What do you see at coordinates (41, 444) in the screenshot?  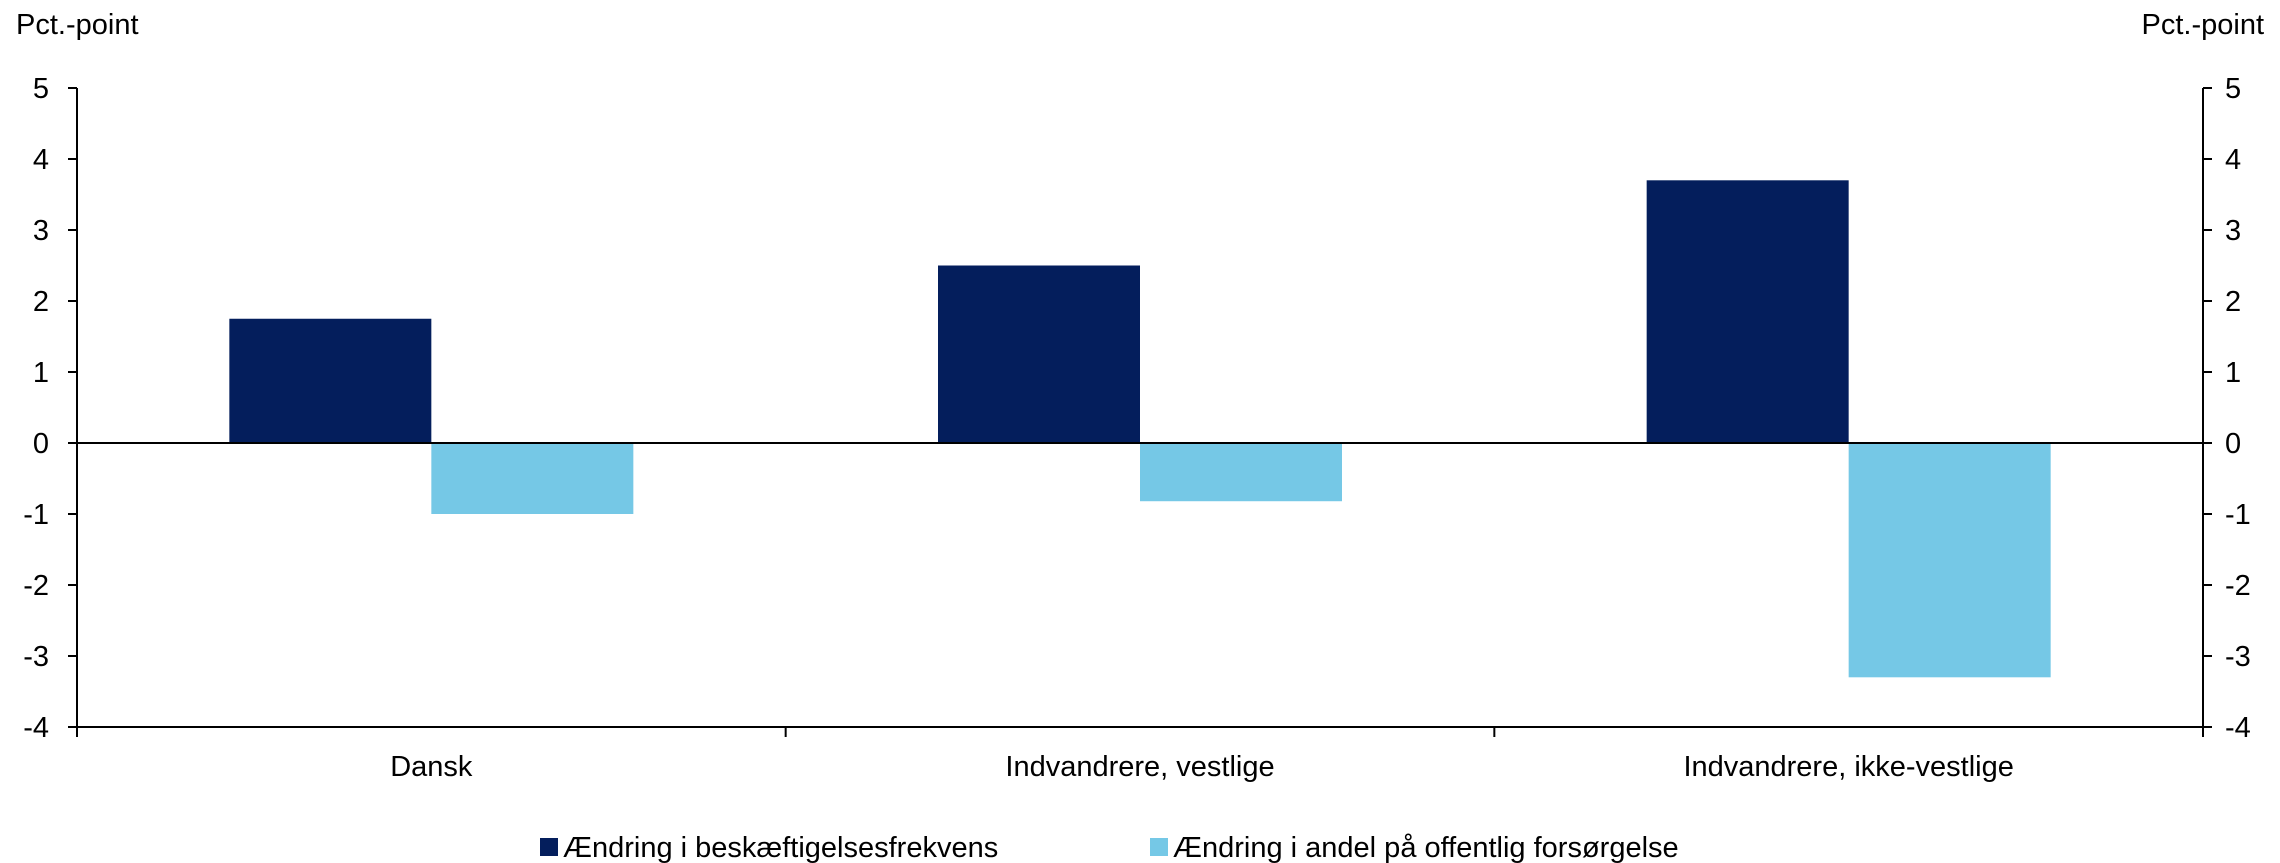 I see `y-tick-label-left: 0` at bounding box center [41, 444].